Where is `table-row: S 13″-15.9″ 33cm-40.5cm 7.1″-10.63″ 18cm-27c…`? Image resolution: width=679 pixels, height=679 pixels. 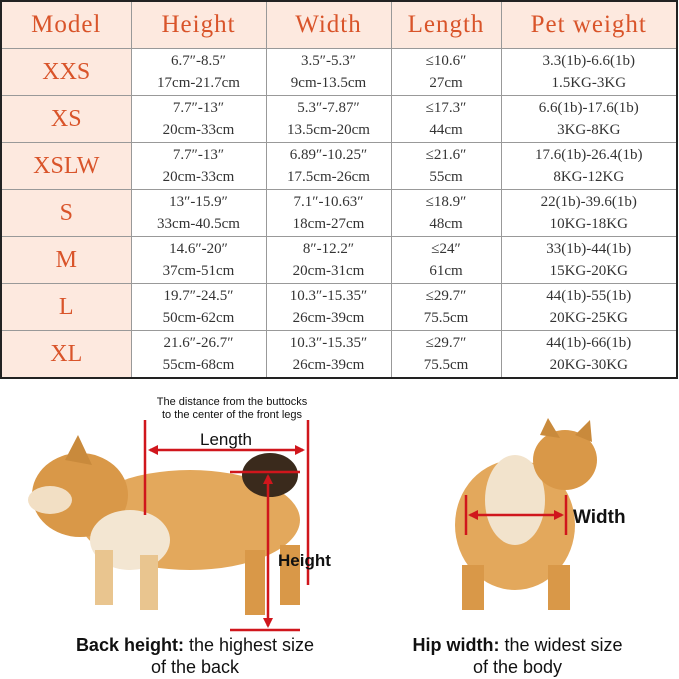 table-row: S 13″-15.9″ 33cm-40.5cm 7.1″-10.63″ 18cm-27c… is located at coordinates (339, 213).